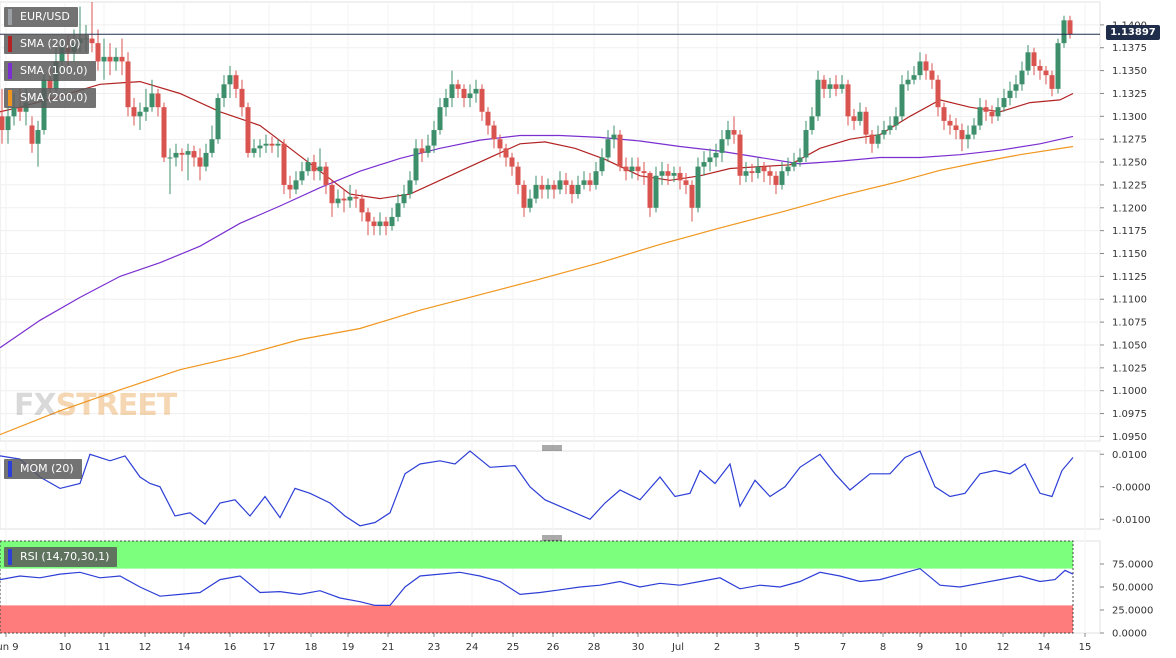 The width and height of the screenshot is (1176, 658). What do you see at coordinates (638, 647) in the screenshot?
I see `x-tick-label: 30` at bounding box center [638, 647].